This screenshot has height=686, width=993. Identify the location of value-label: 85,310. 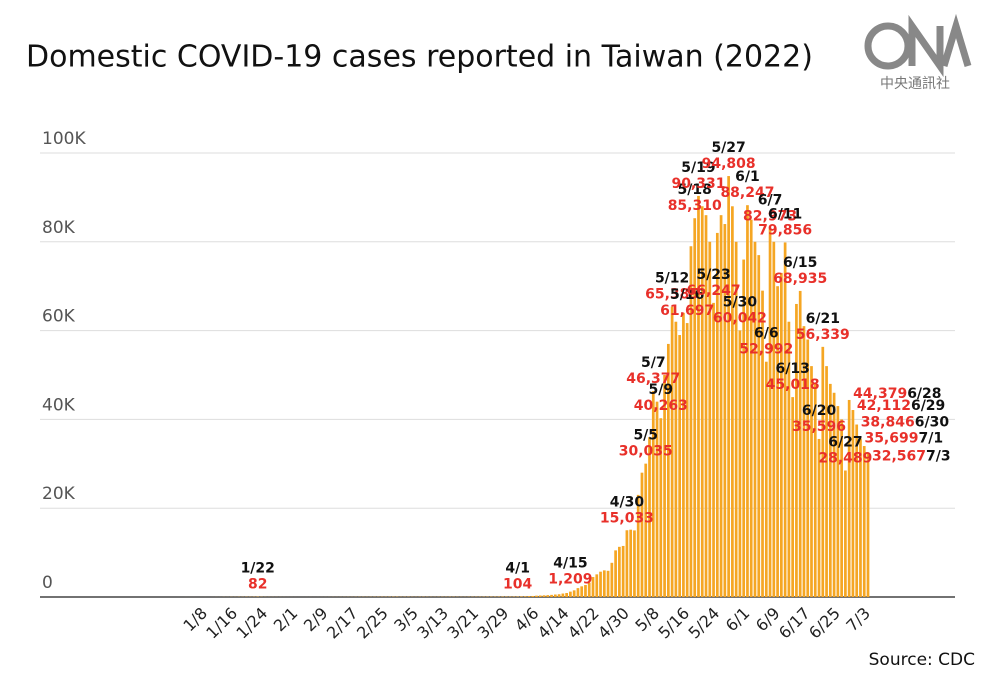
(695, 206).